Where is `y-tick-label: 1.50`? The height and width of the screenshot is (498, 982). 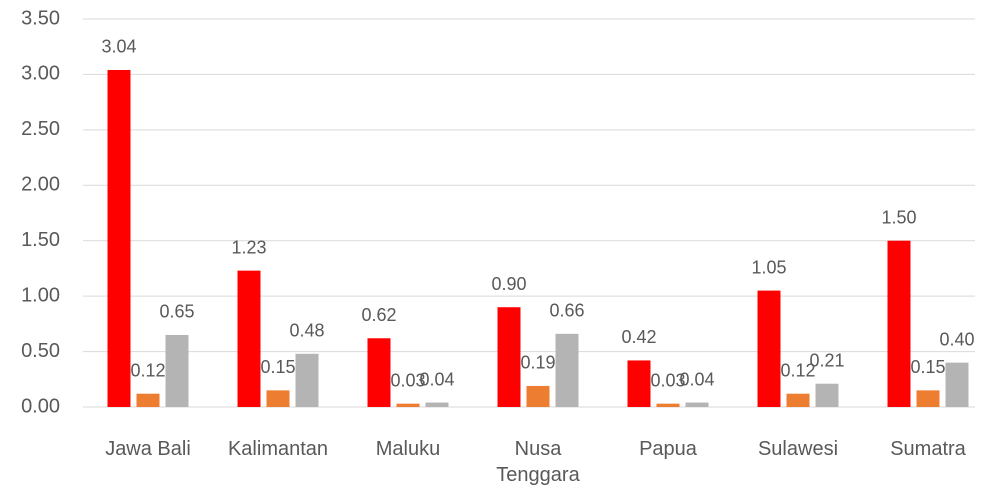
y-tick-label: 1.50 is located at coordinates (40, 240).